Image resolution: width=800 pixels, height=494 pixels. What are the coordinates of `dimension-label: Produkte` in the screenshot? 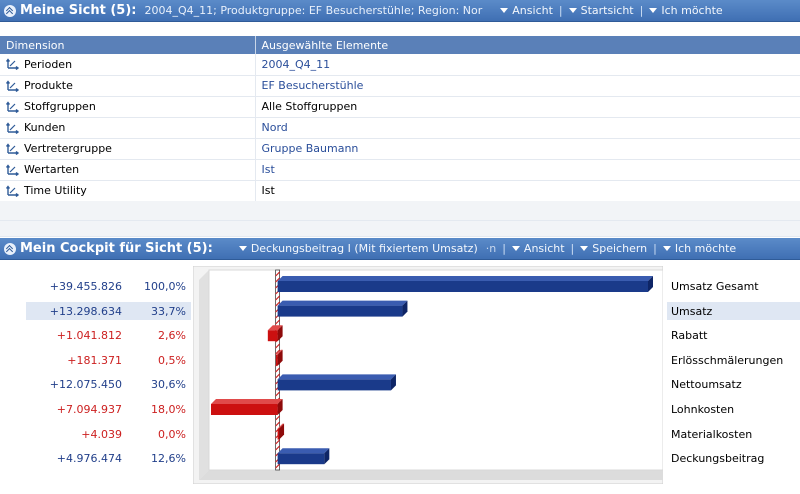 It's located at (48, 85).